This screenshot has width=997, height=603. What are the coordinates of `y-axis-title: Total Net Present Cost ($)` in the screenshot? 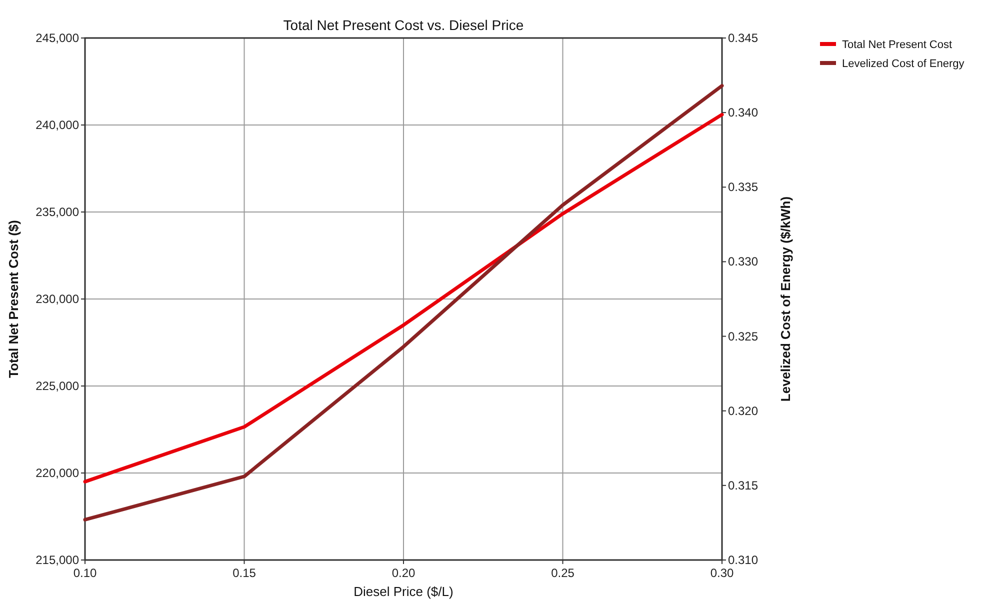 It's located at (13, 299).